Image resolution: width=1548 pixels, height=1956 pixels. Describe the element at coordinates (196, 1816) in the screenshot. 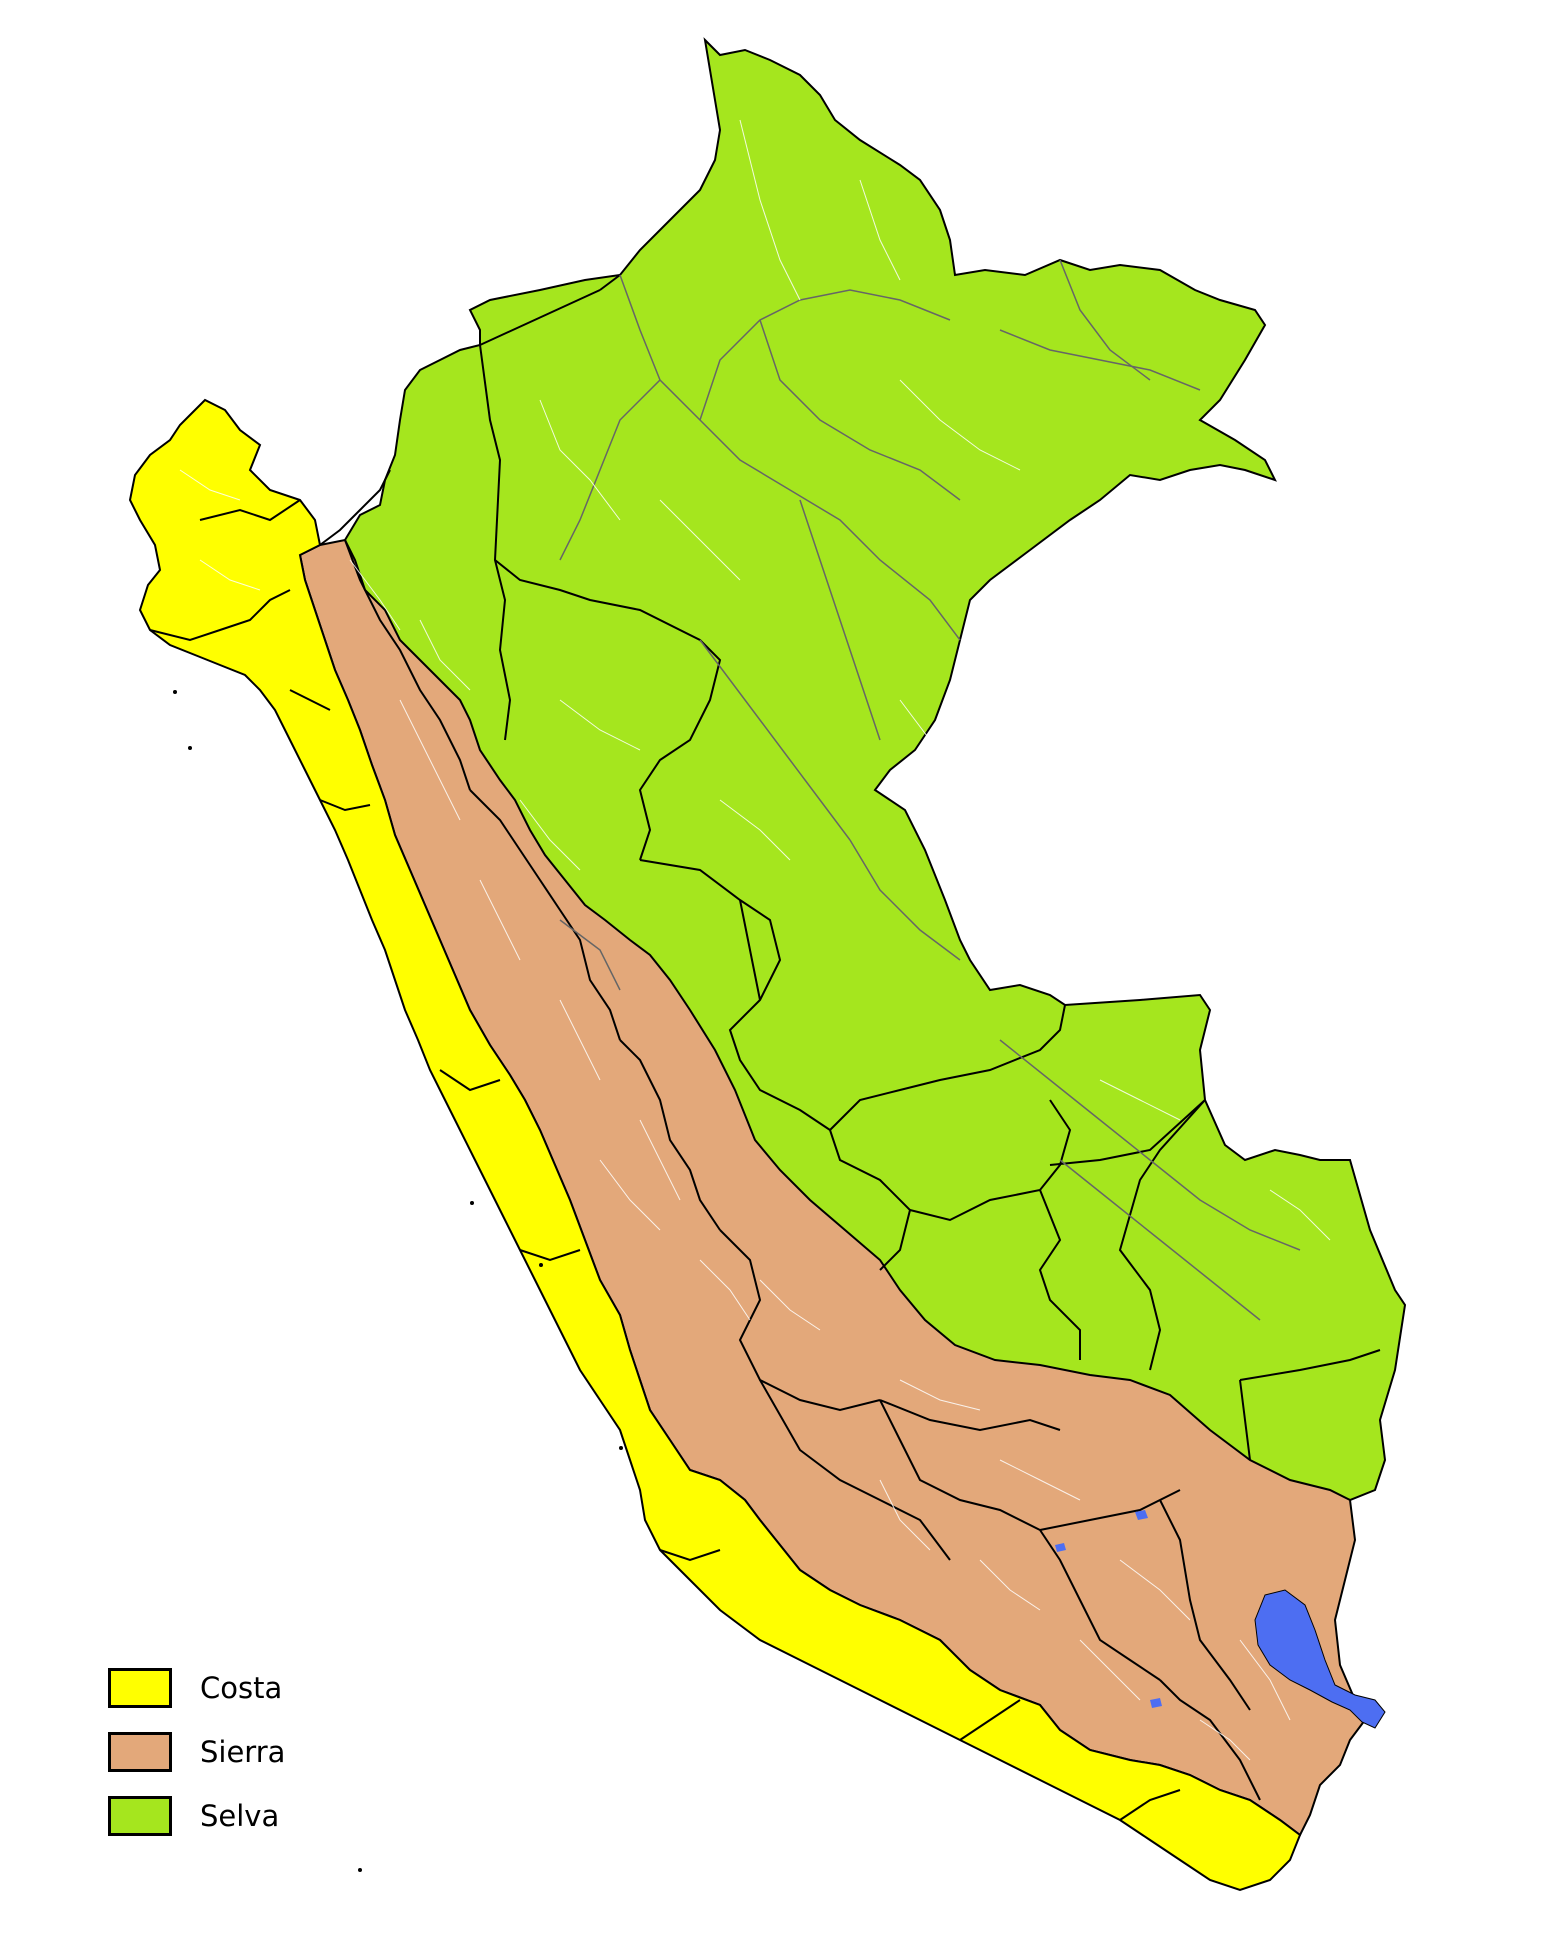

I see `legend-item-selva: Selva` at that location.